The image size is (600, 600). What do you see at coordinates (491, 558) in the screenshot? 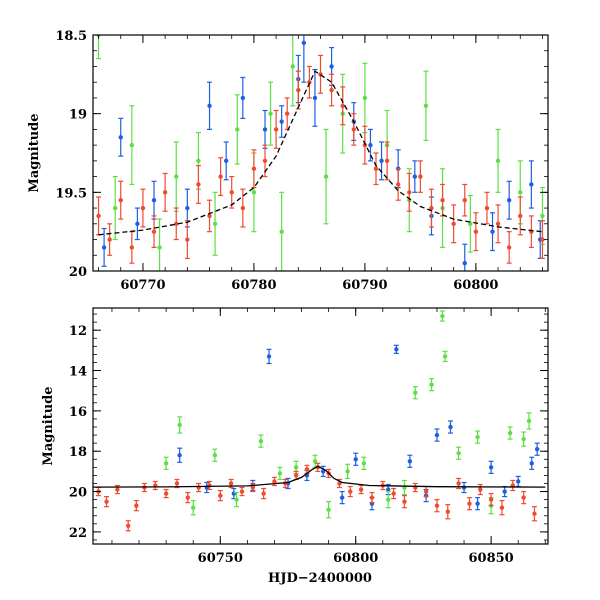
I see `bottom-x-tick-label: 60850` at bounding box center [491, 558].